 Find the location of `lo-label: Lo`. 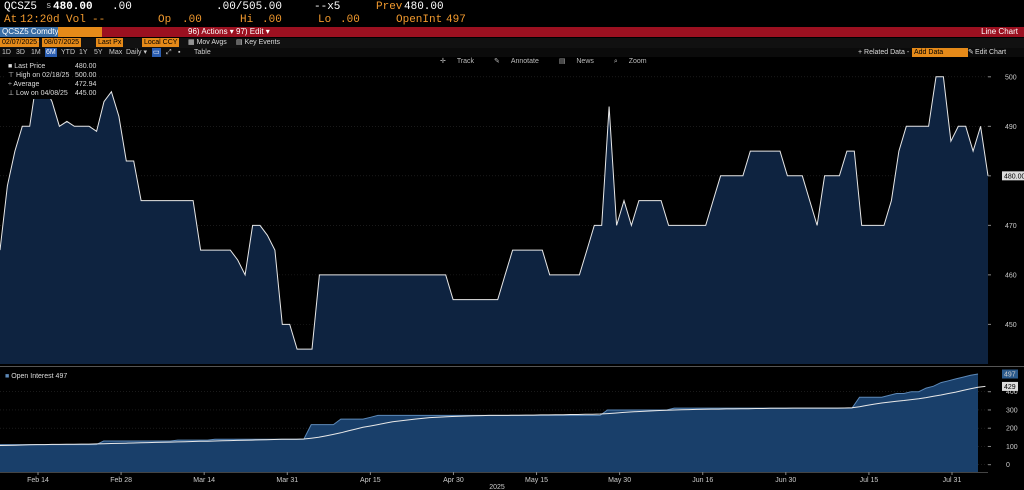

lo-label: Lo is located at coordinates (325, 20).